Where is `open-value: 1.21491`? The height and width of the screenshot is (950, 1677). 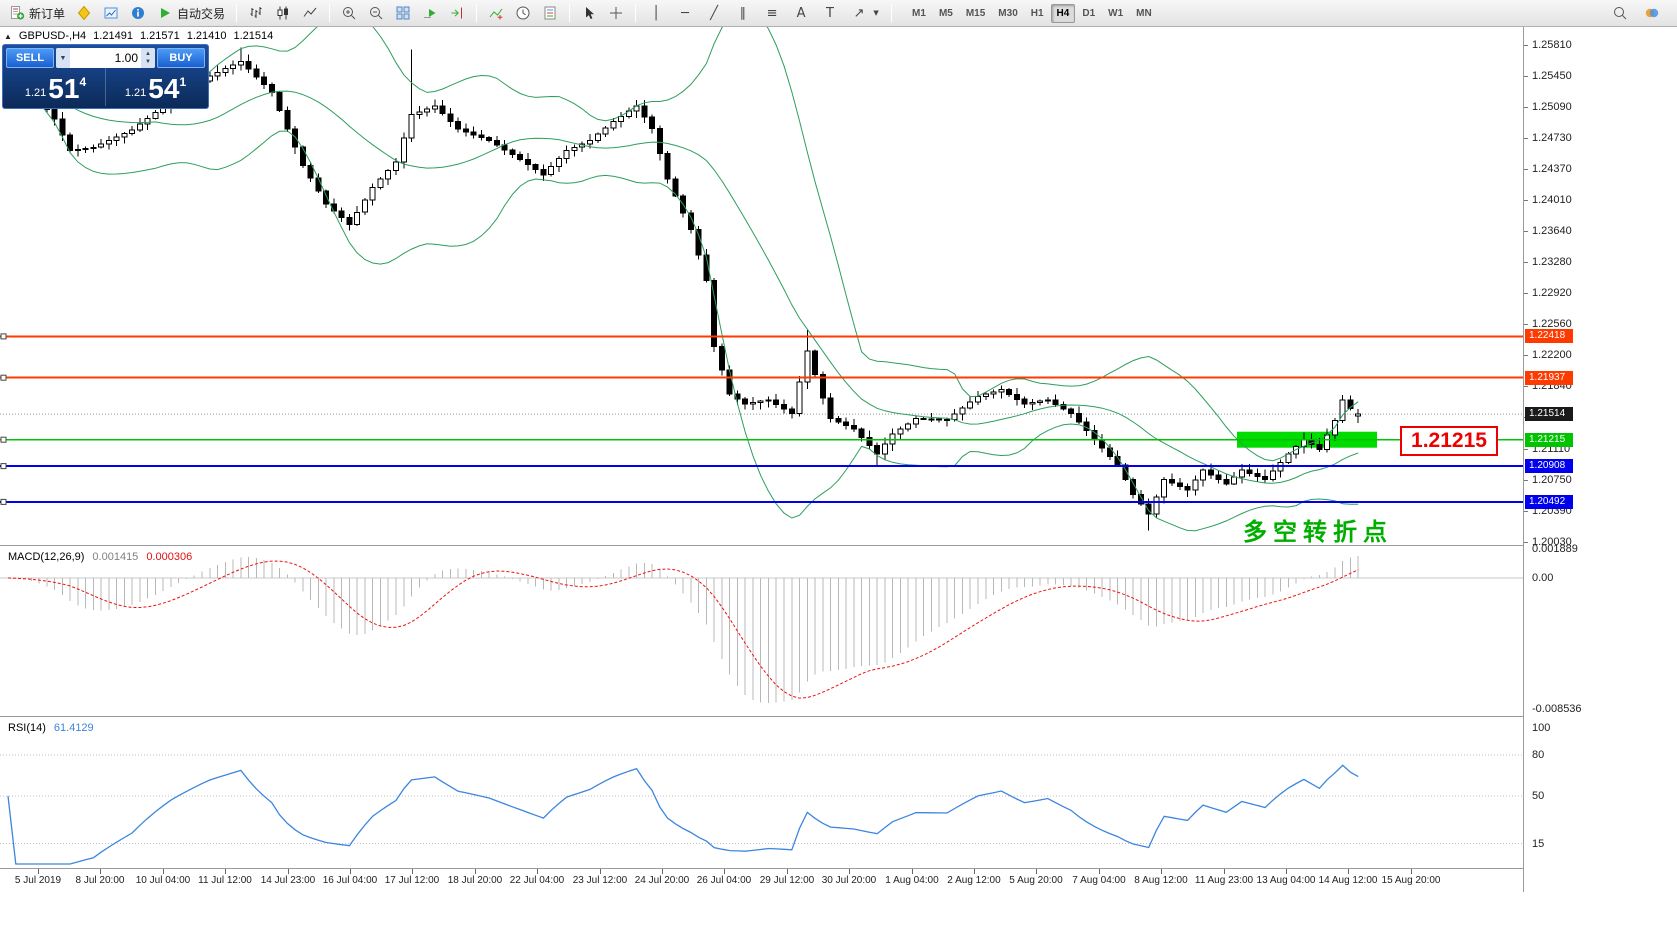 open-value: 1.21491 is located at coordinates (113, 36).